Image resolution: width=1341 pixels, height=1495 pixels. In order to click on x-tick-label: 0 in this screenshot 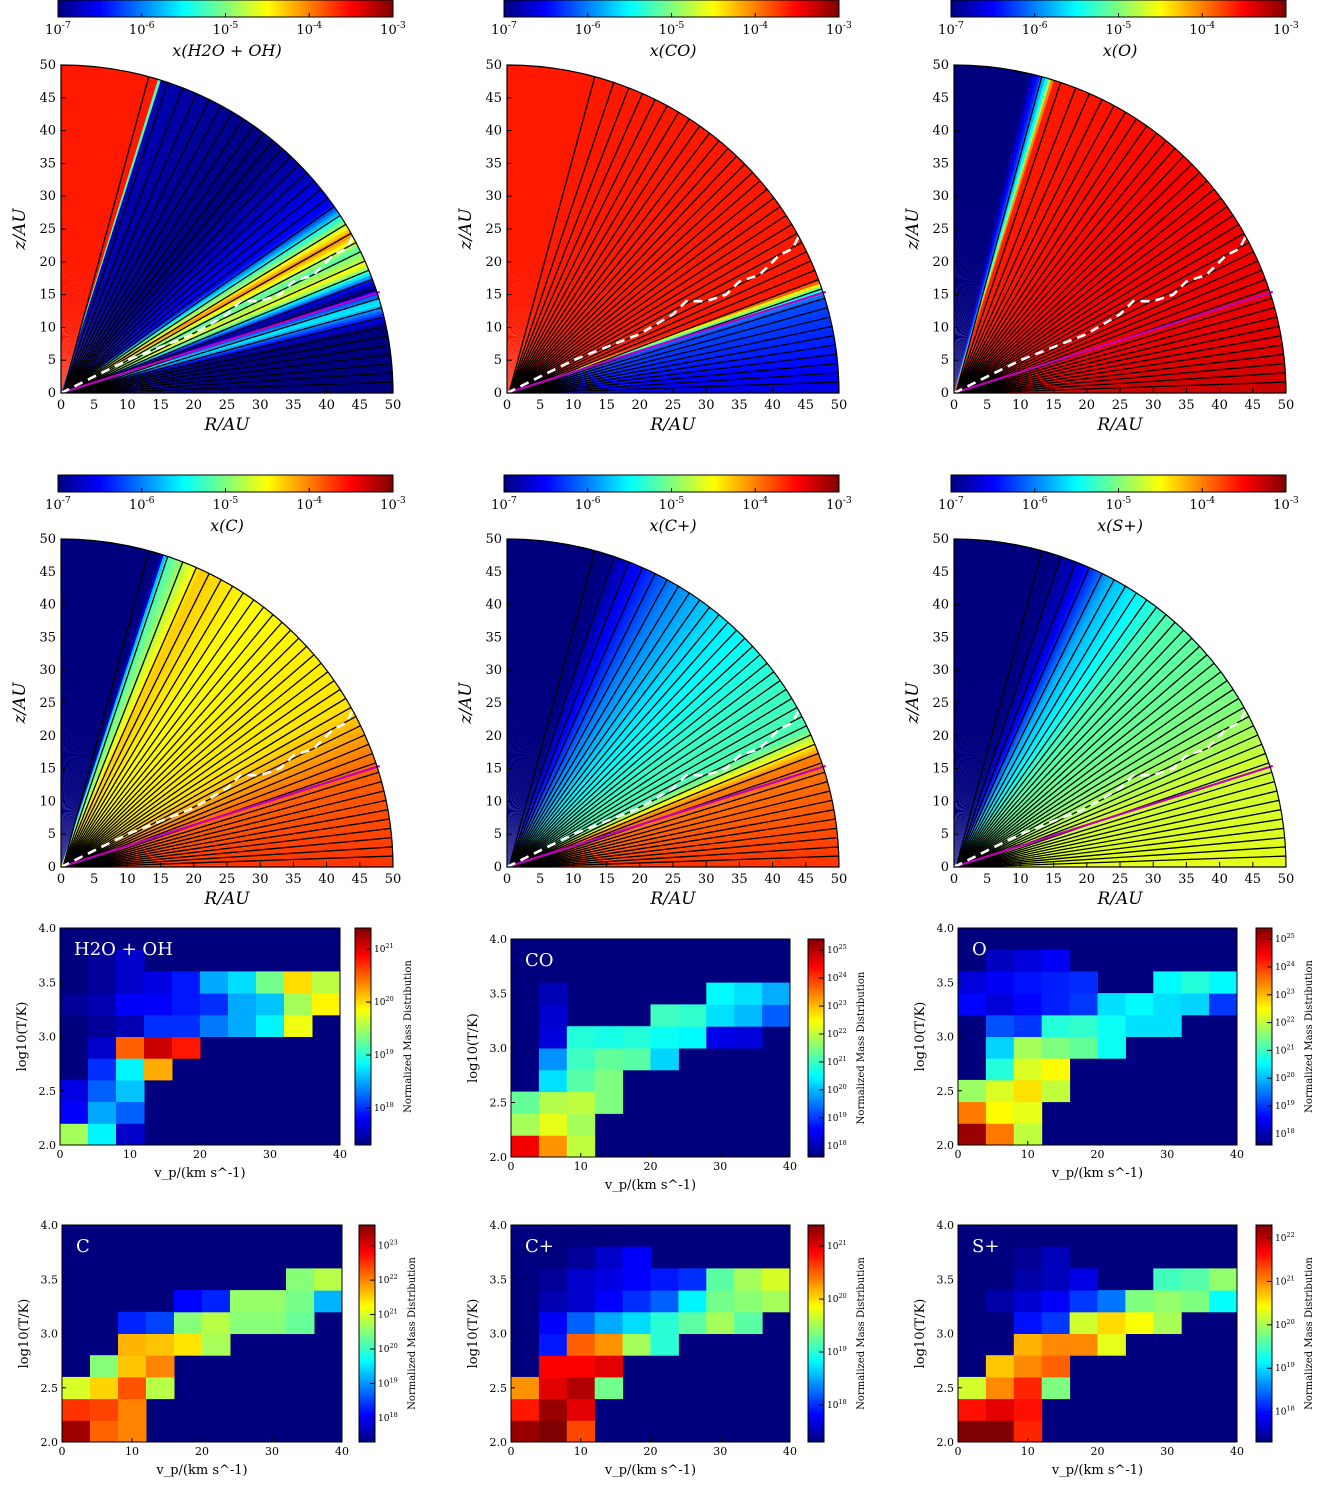, I will do `click(507, 879)`.